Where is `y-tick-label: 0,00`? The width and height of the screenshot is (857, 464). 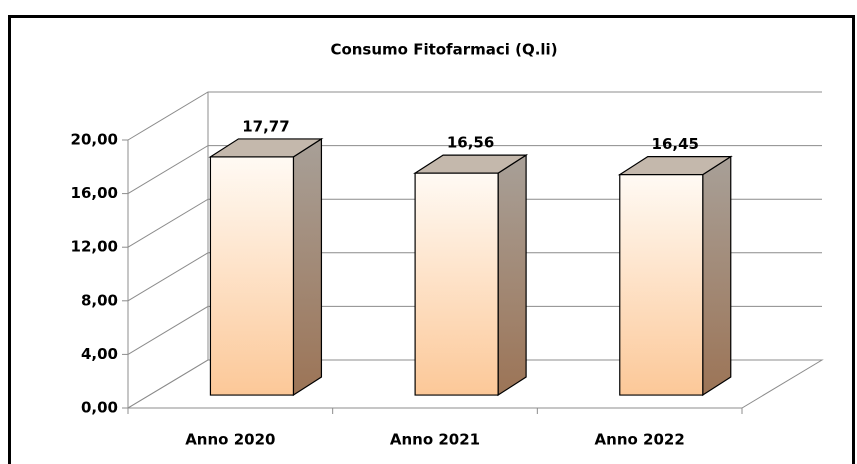 y-tick-label: 0,00 is located at coordinates (99, 408).